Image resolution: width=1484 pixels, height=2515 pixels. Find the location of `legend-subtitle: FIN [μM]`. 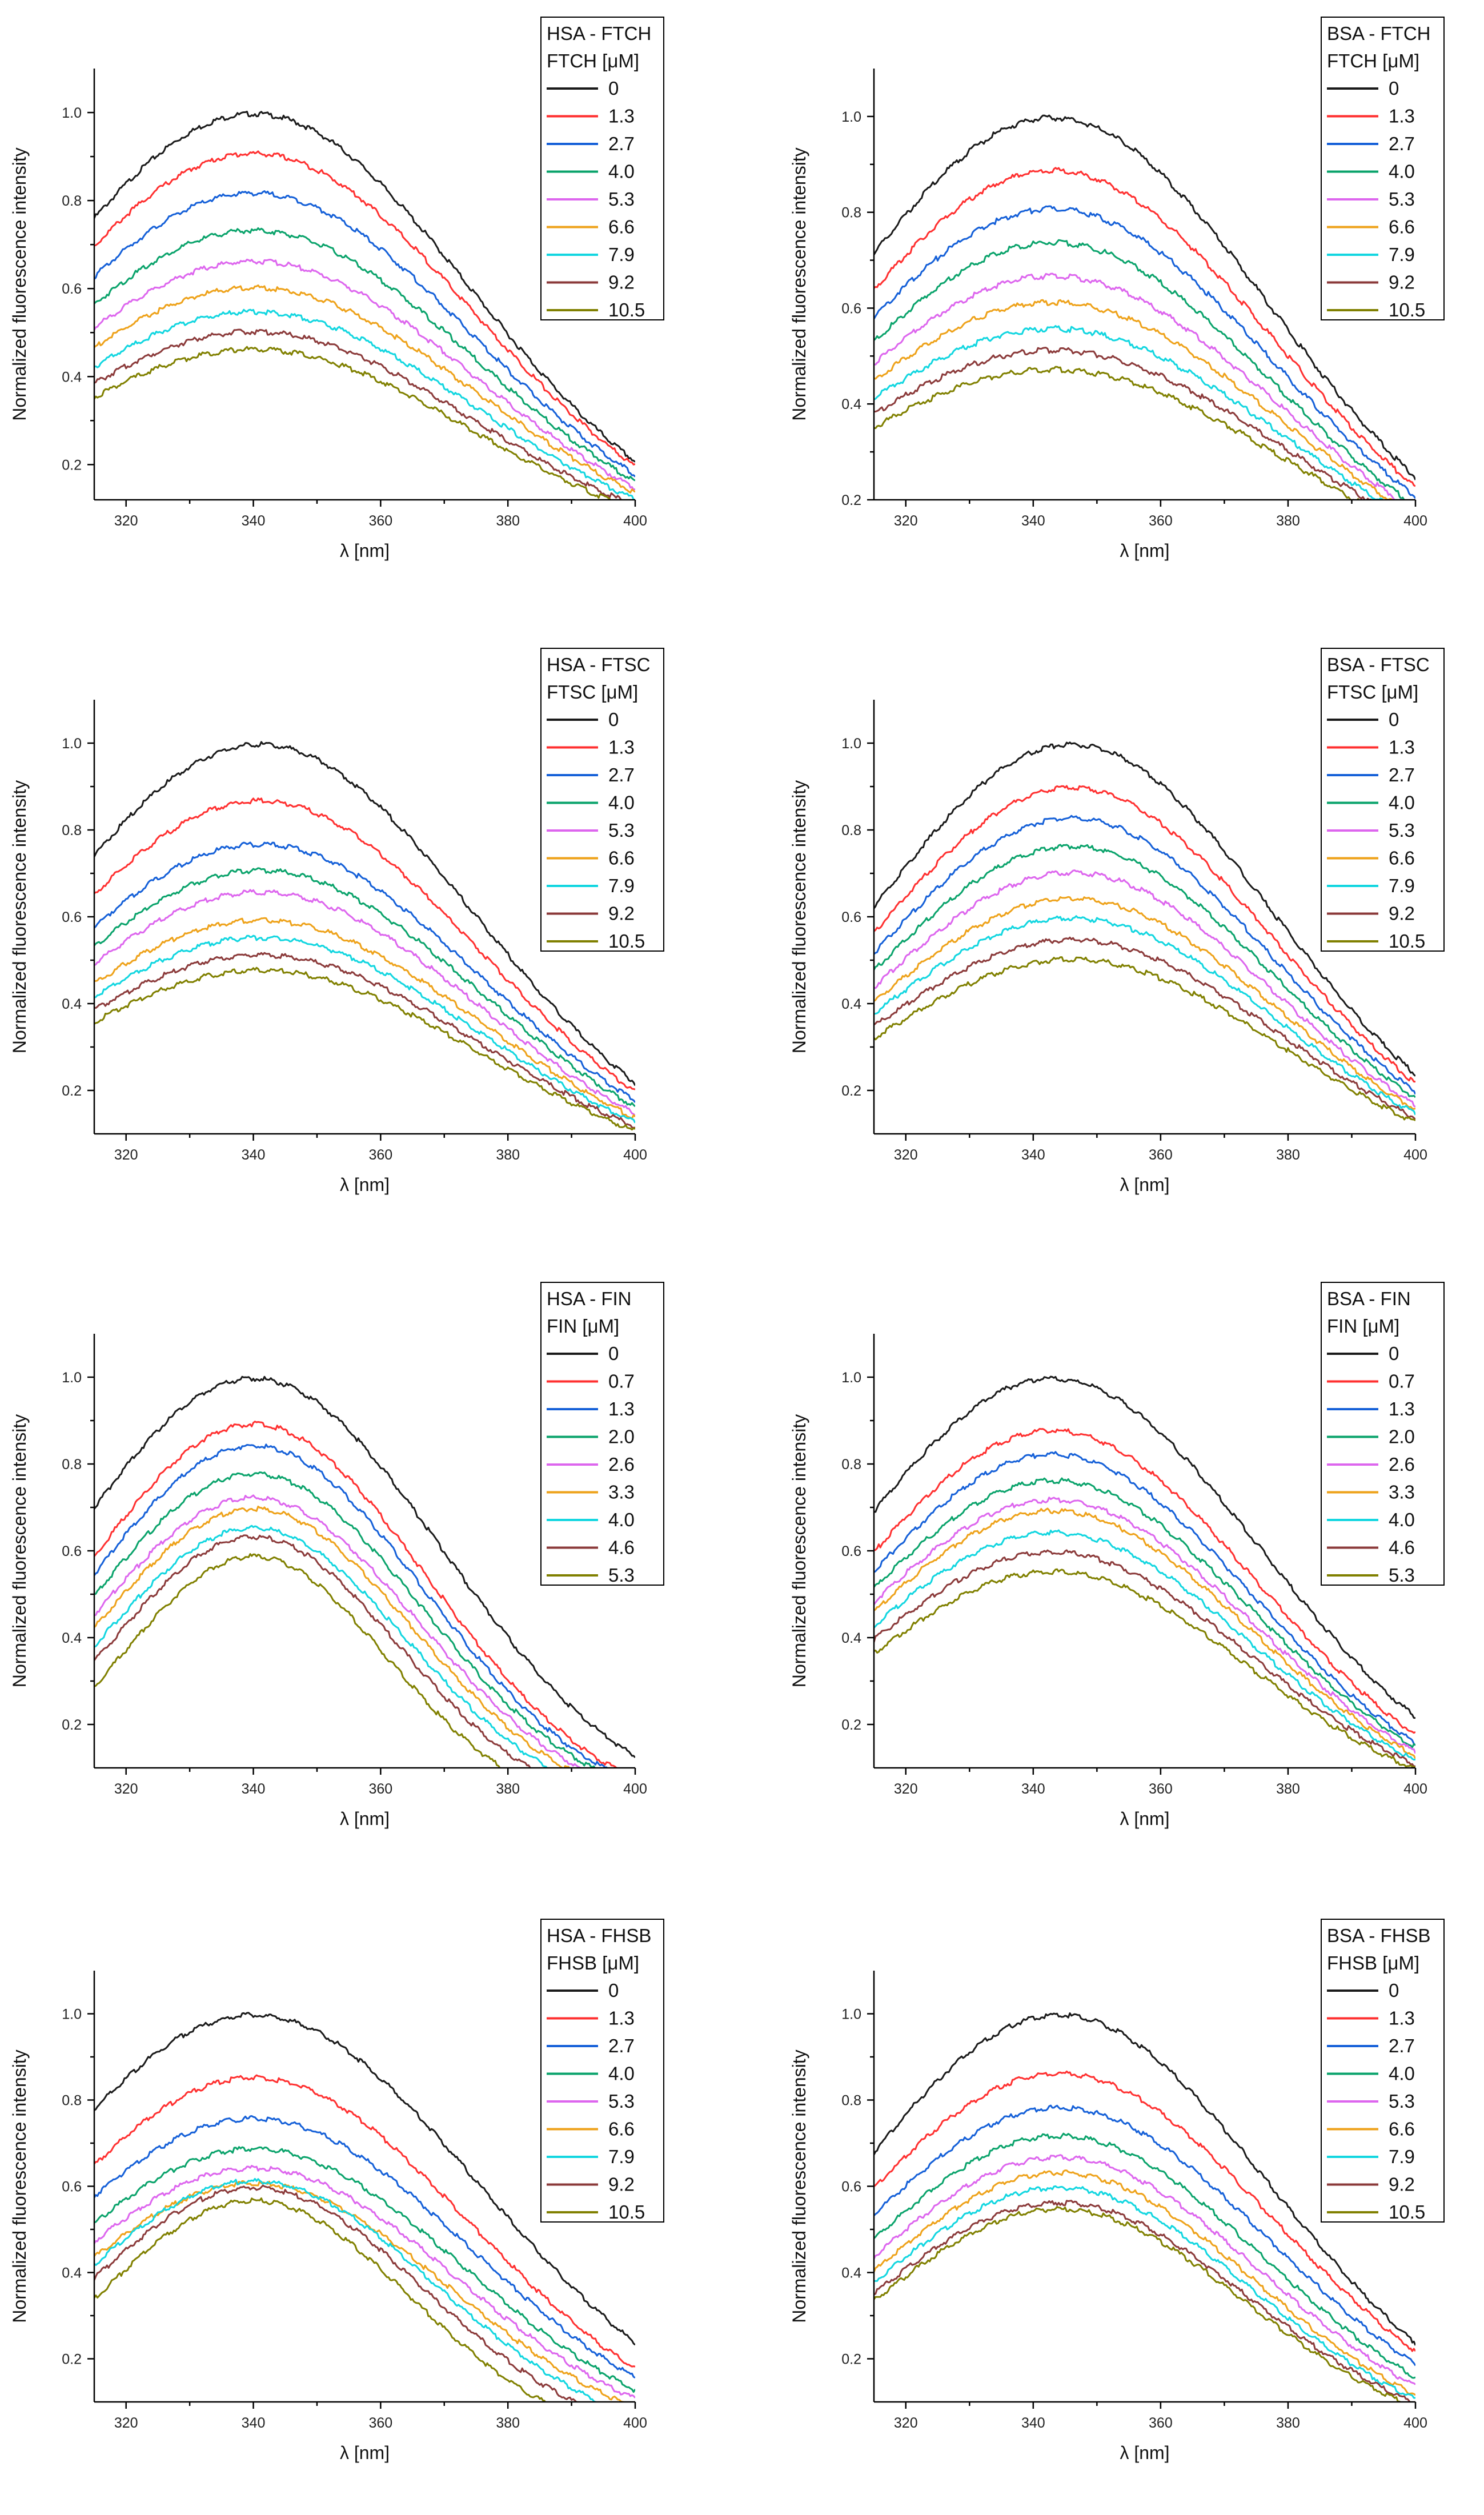

legend-subtitle: FIN [μM] is located at coordinates (583, 1326).